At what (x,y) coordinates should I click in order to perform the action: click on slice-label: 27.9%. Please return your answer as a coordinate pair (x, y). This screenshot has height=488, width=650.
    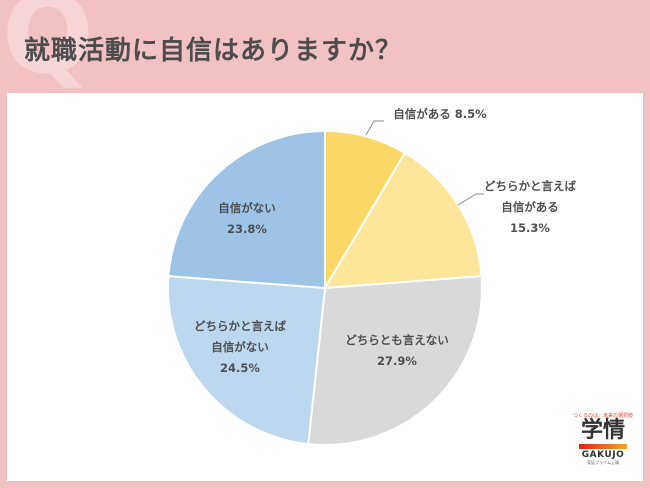
    Looking at the image, I should click on (397, 361).